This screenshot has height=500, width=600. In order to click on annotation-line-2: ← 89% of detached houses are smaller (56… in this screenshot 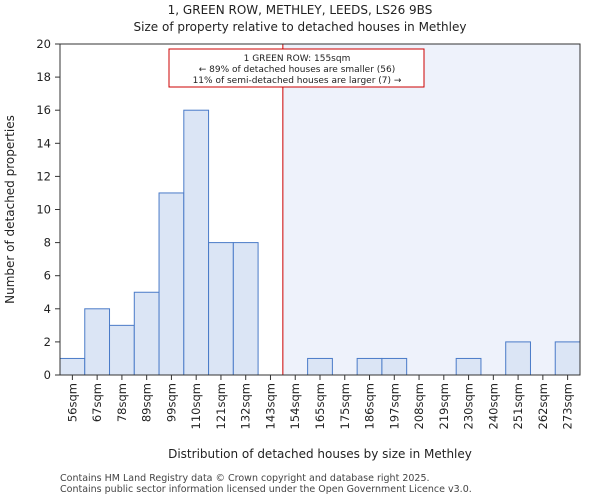, I will do `click(297, 70)`.